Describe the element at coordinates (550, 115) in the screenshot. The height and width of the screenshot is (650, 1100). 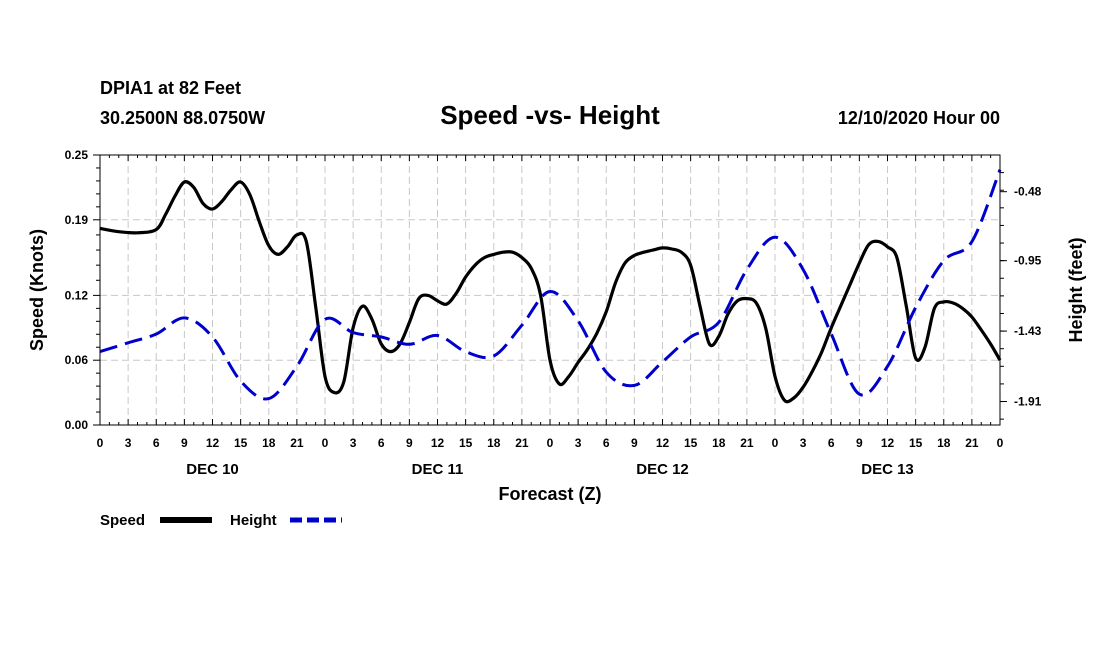
I see `chart-title: Speed -vs- Height` at that location.